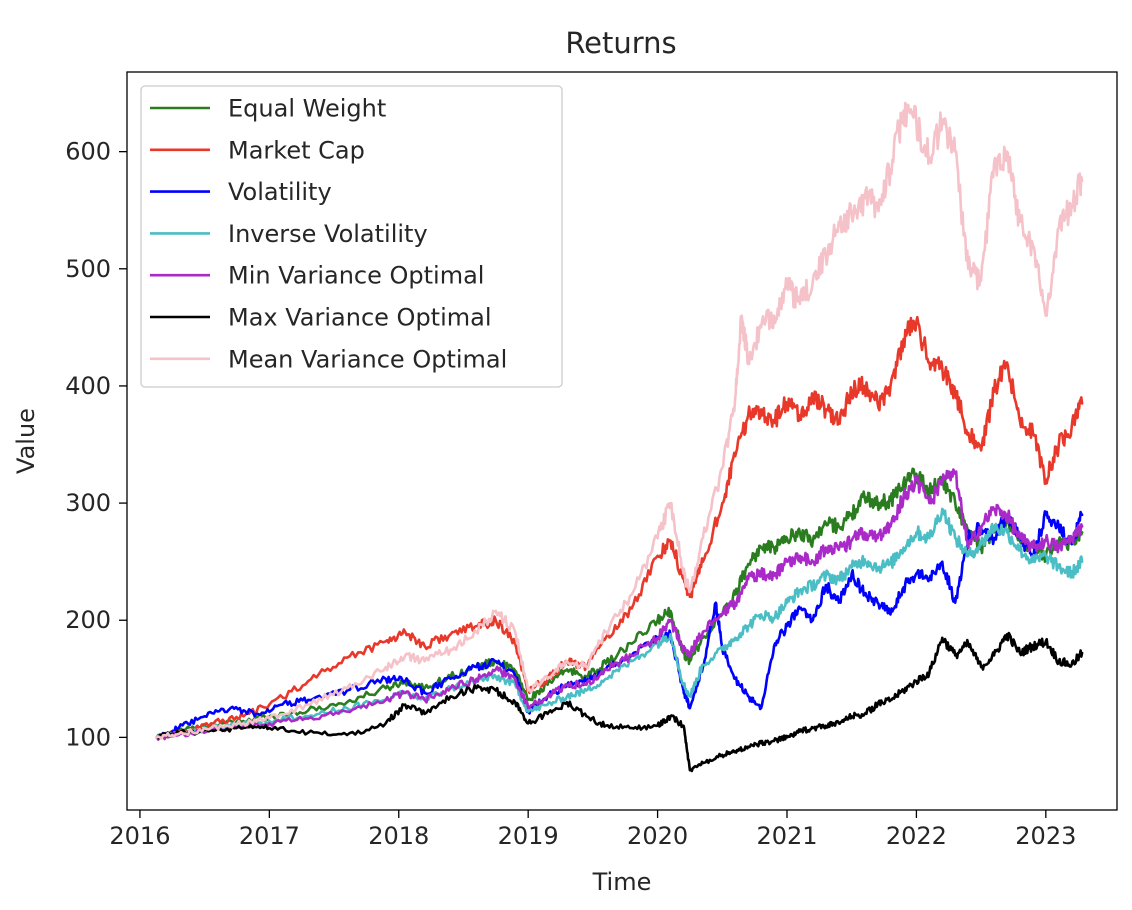 Image resolution: width=1132 pixels, height=910 pixels. What do you see at coordinates (528, 836) in the screenshot?
I see `x-tick-label: 2019` at bounding box center [528, 836].